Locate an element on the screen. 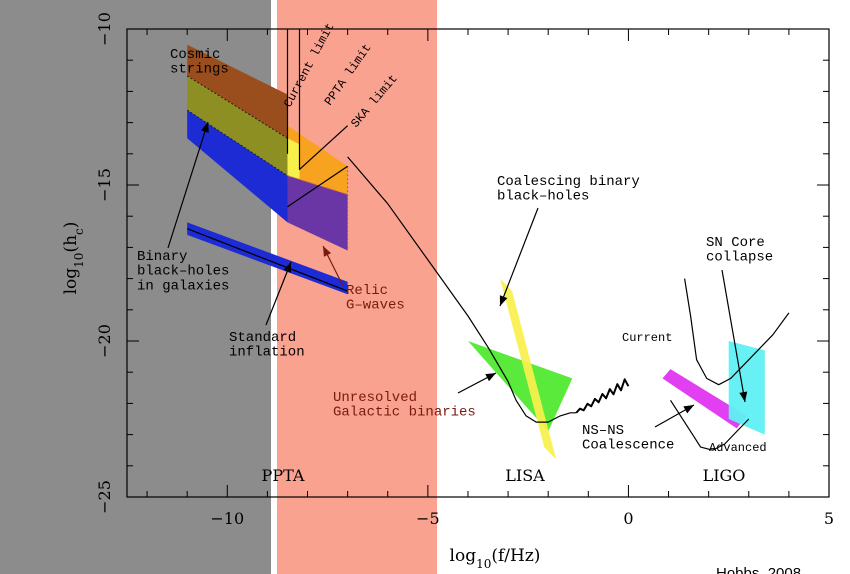  x-tick-label: −5 is located at coordinates (428, 518).